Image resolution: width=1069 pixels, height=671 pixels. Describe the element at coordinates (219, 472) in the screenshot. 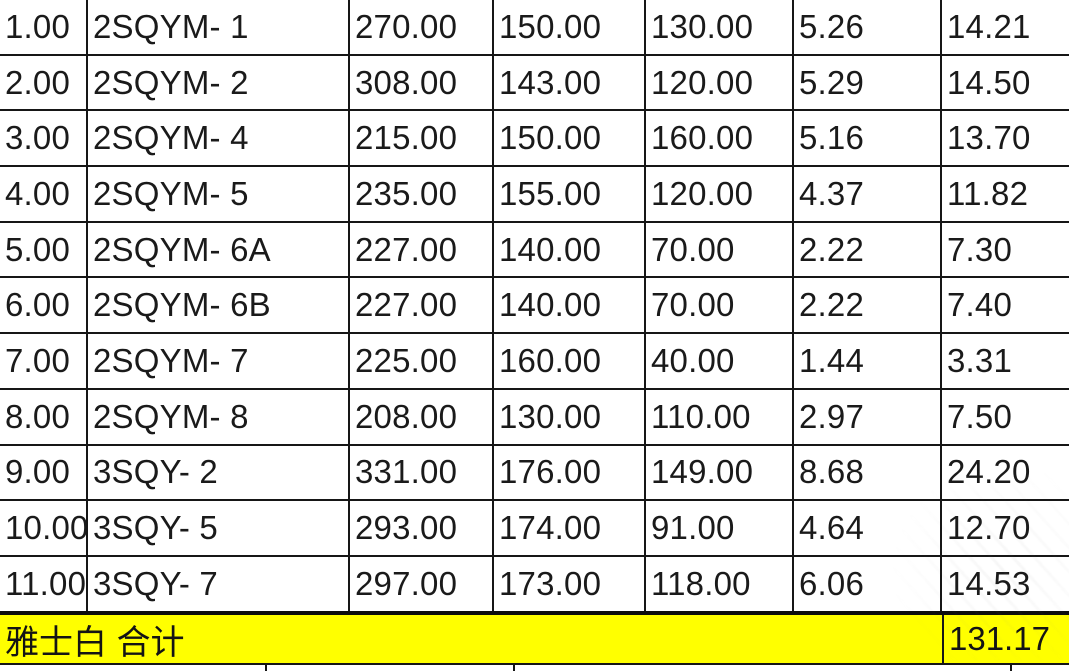

I see `table-cell: 3SQY- 2` at that location.